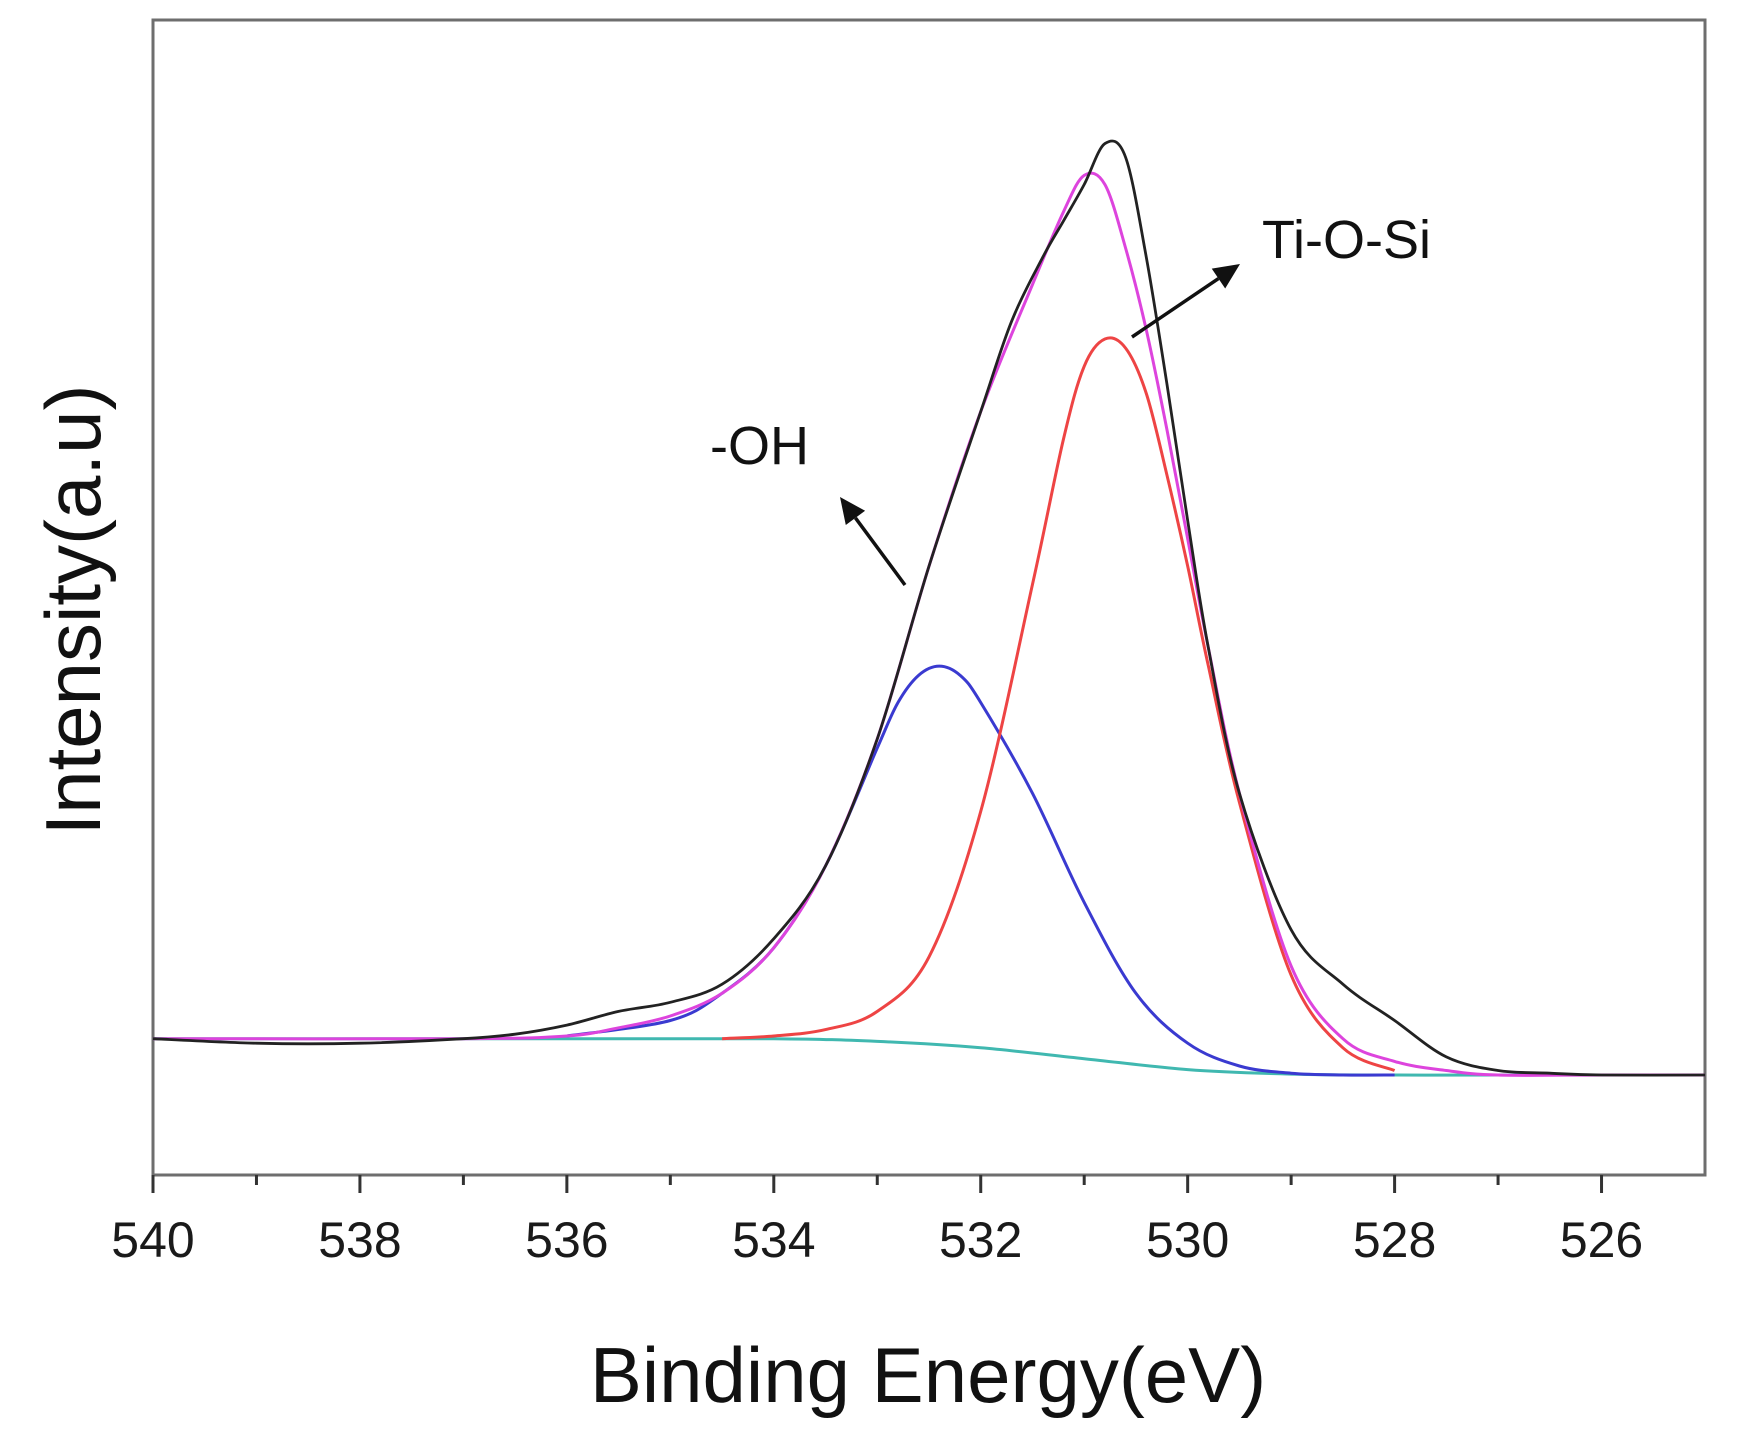  Describe the element at coordinates (1394, 1240) in the screenshot. I see `x-tick-label: 528` at that location.